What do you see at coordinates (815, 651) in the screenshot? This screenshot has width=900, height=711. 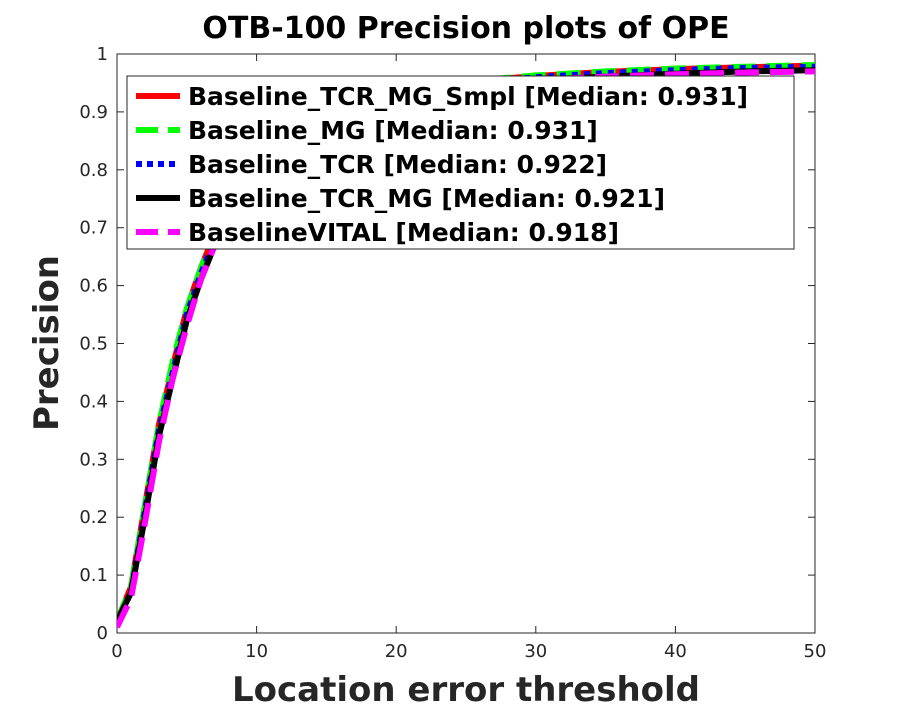 I see `x-tick-label: 50` at bounding box center [815, 651].